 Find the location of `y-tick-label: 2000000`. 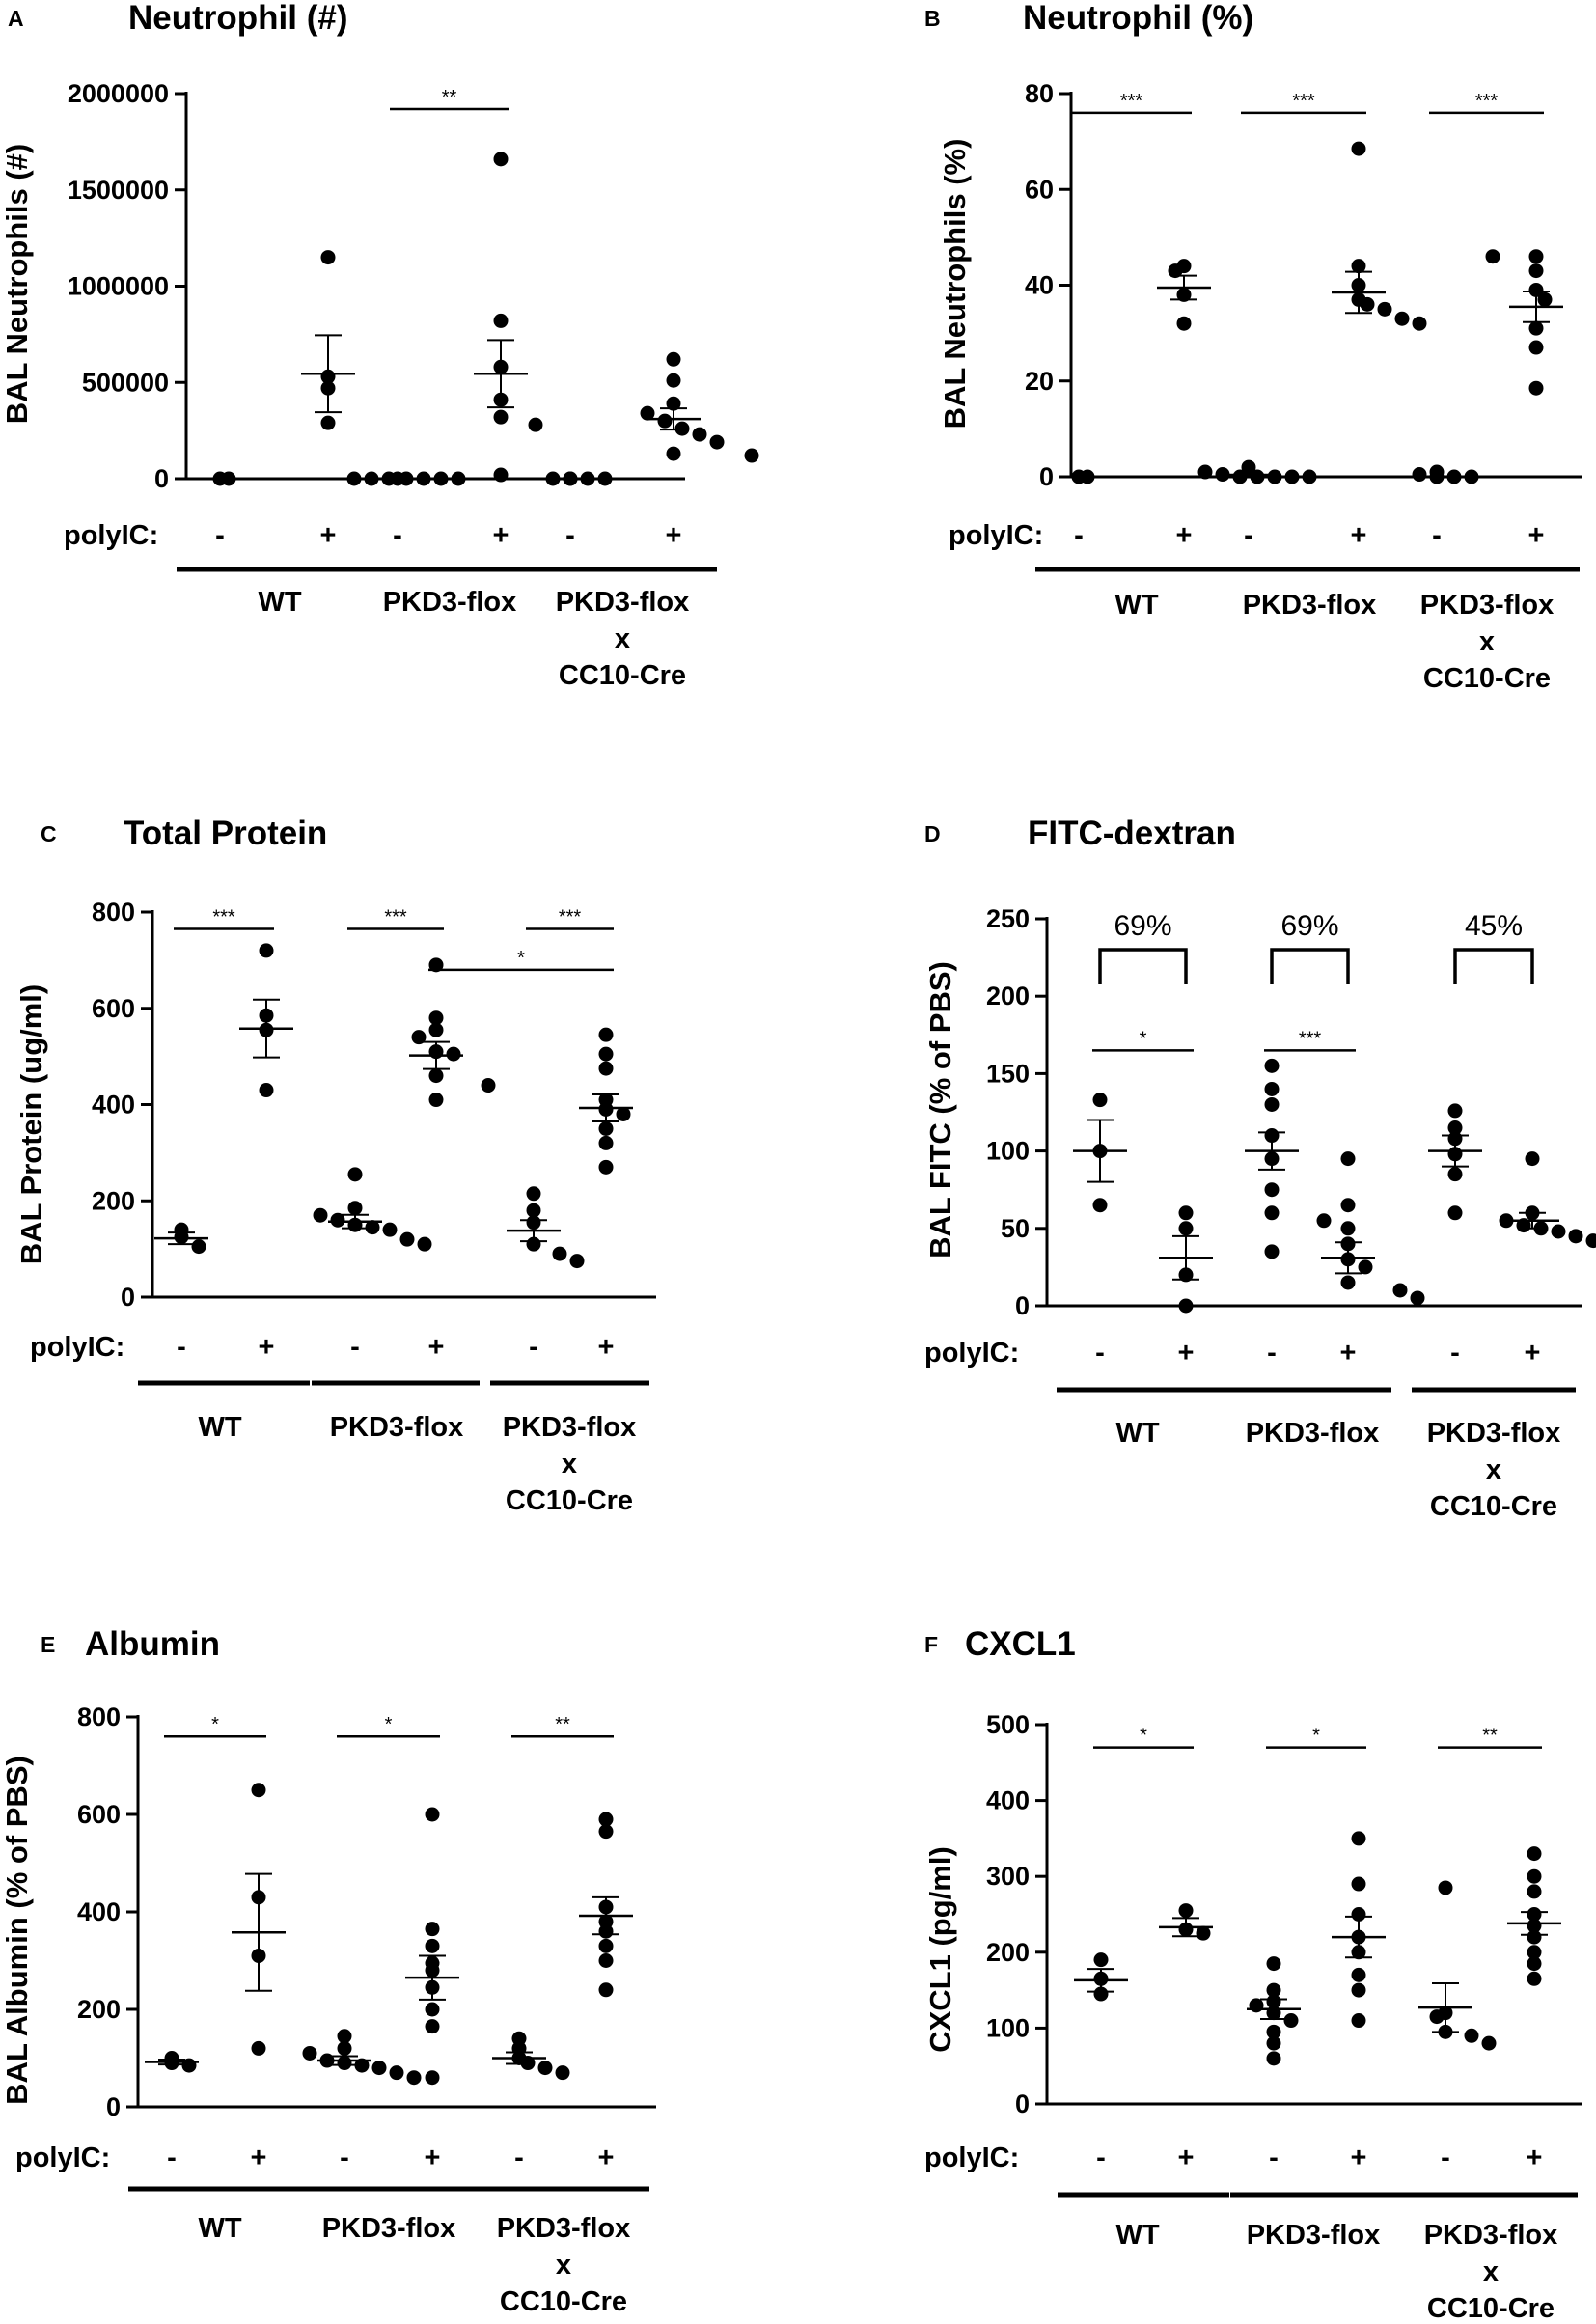

y-tick-label: 2000000 is located at coordinates (119, 93).